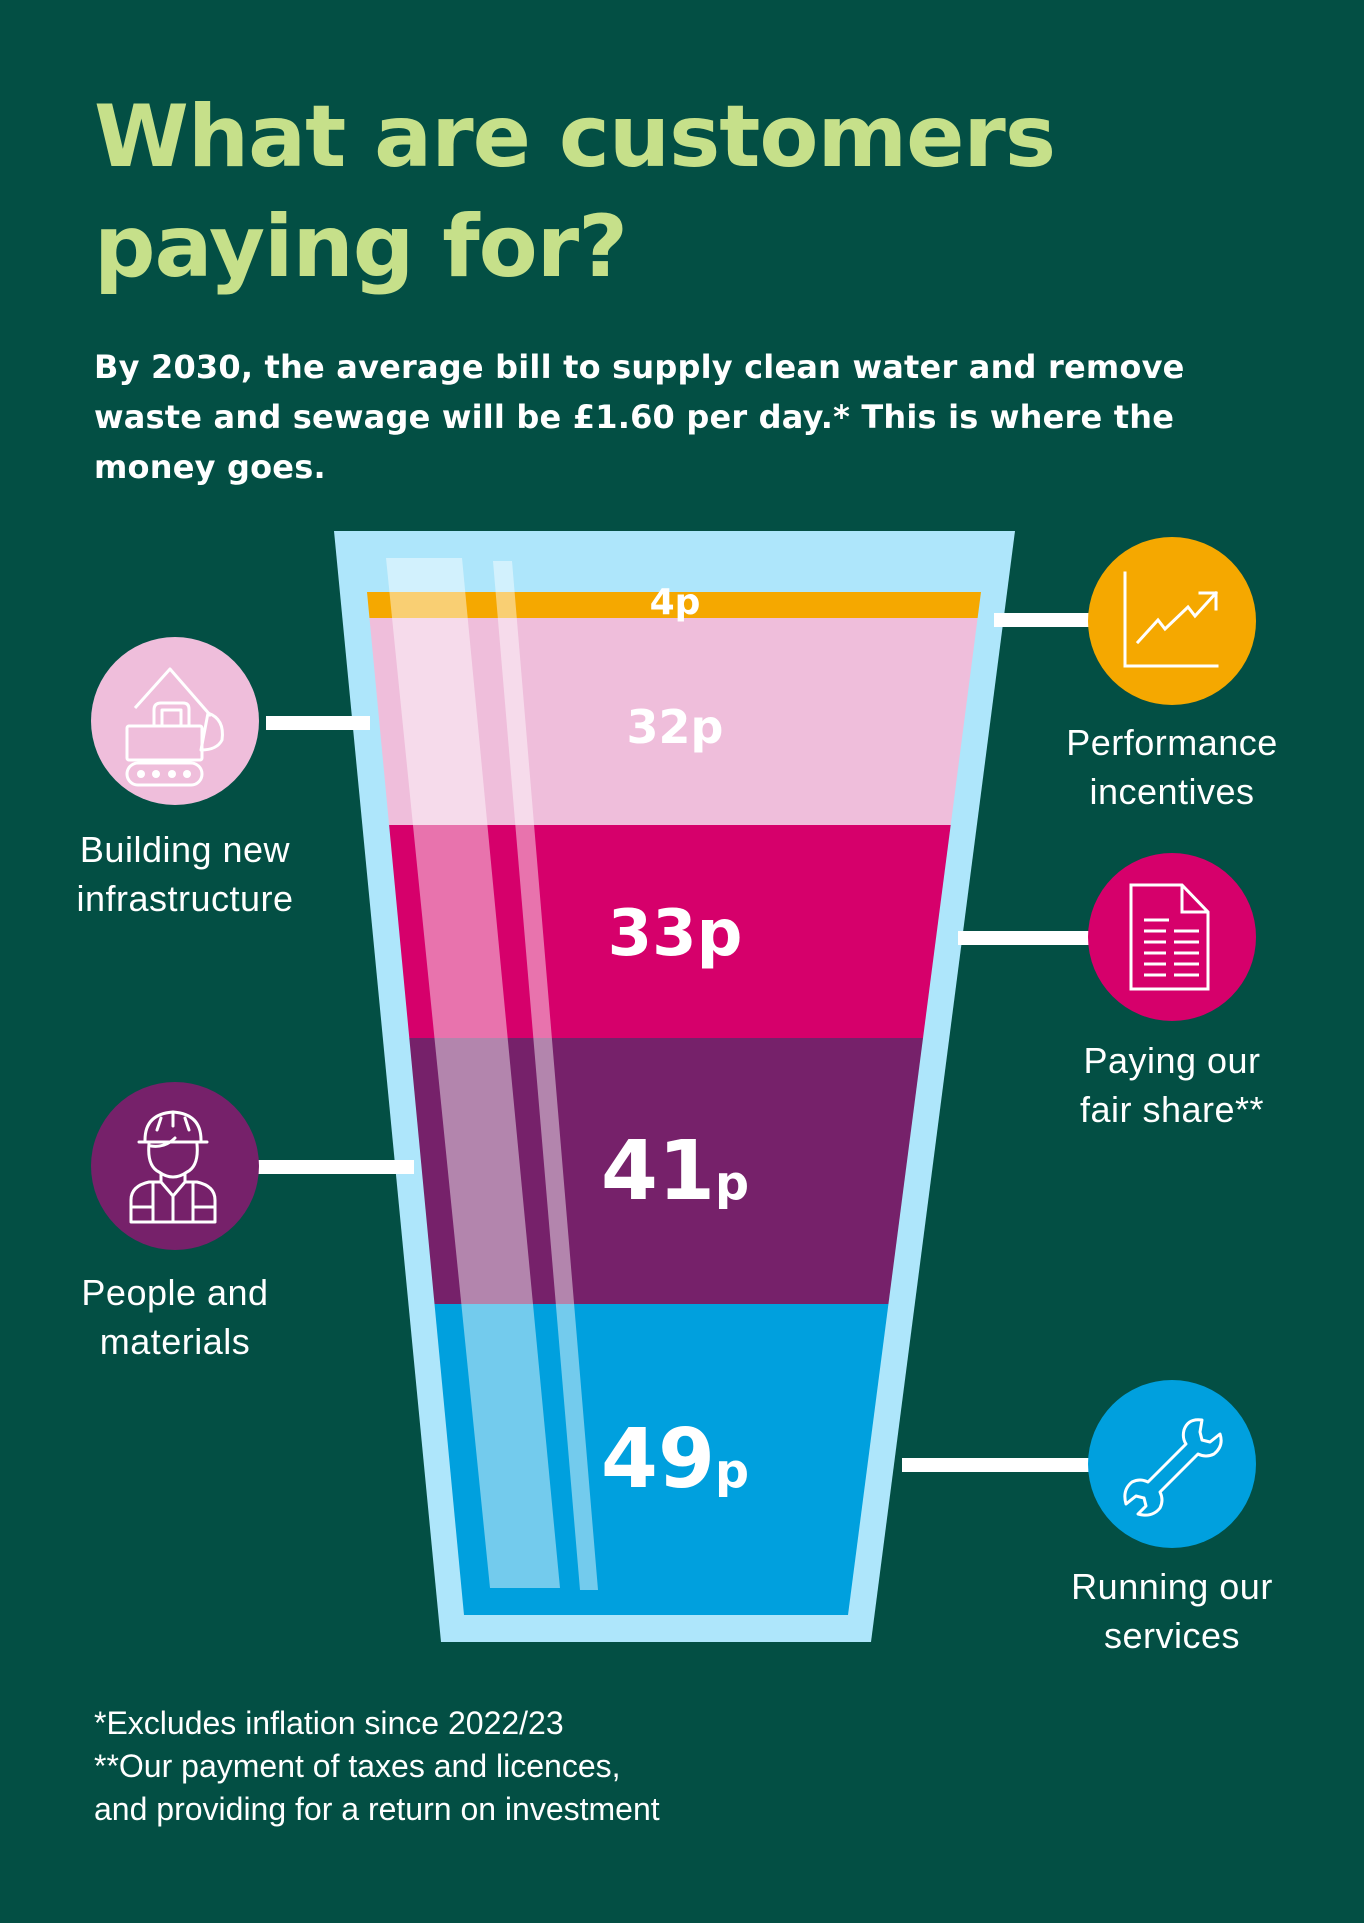 This screenshot has height=1923, width=1364. I want to click on liquid-layer-infrastructure, so click(673, 721).